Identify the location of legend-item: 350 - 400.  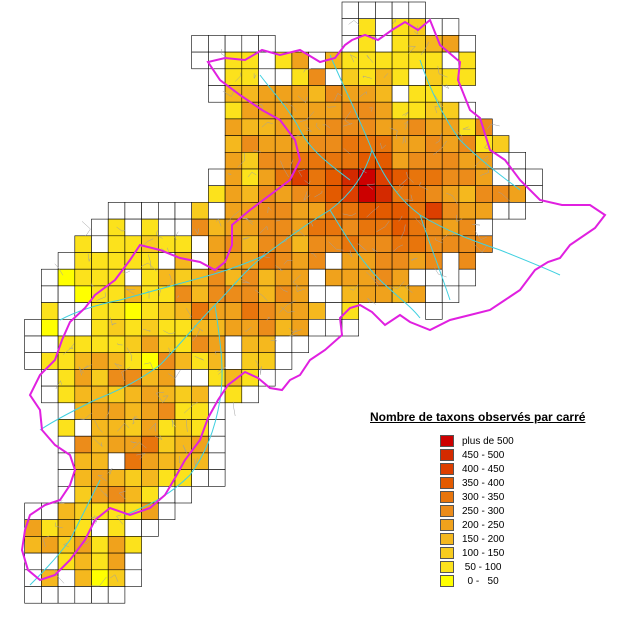
(525, 483).